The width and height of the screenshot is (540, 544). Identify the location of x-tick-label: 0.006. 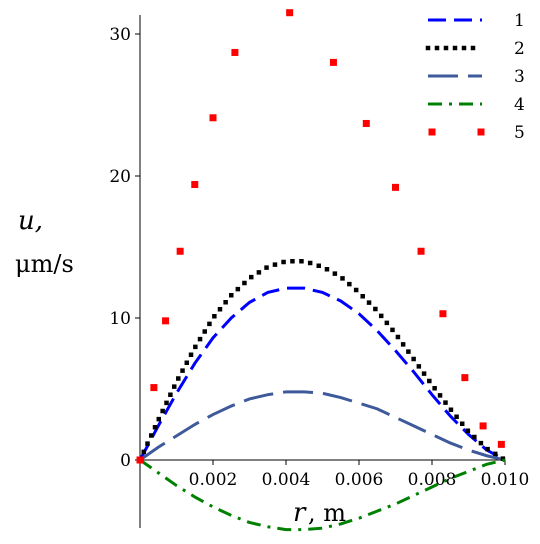
(359, 480).